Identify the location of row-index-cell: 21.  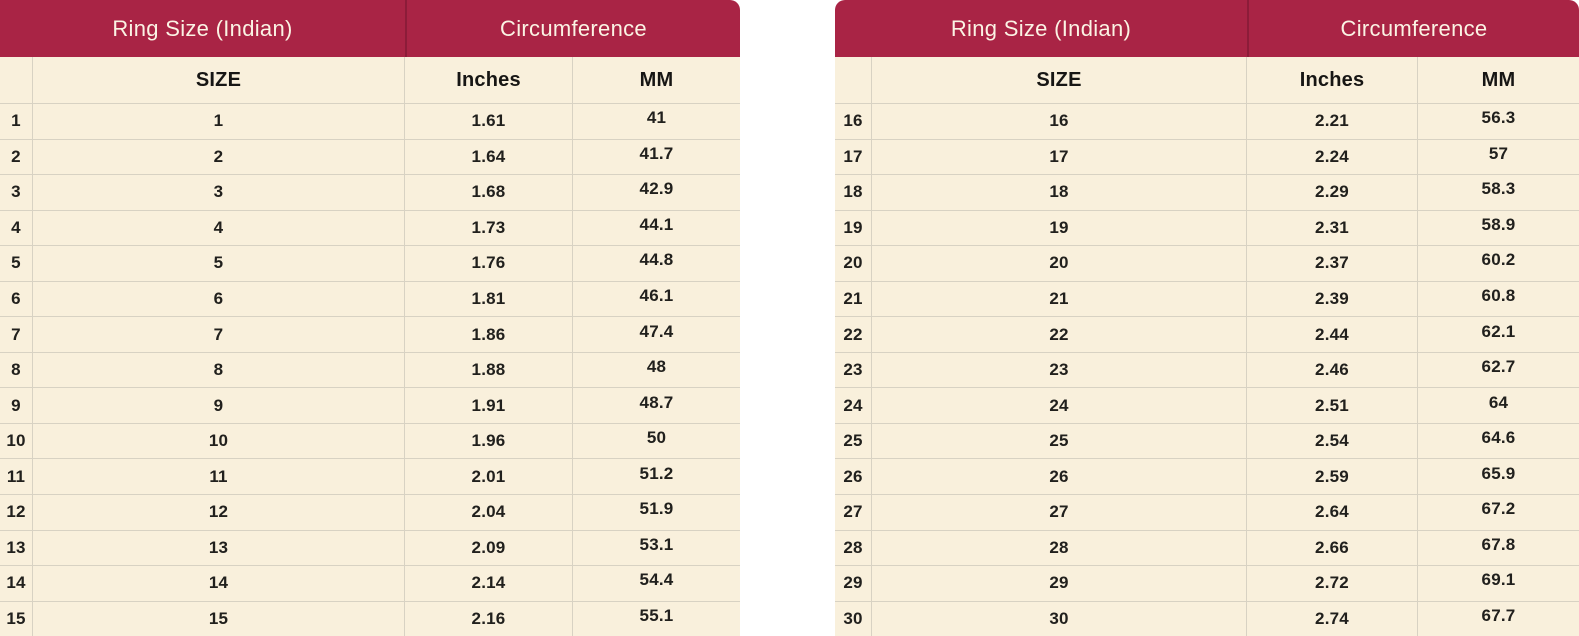
(853, 299).